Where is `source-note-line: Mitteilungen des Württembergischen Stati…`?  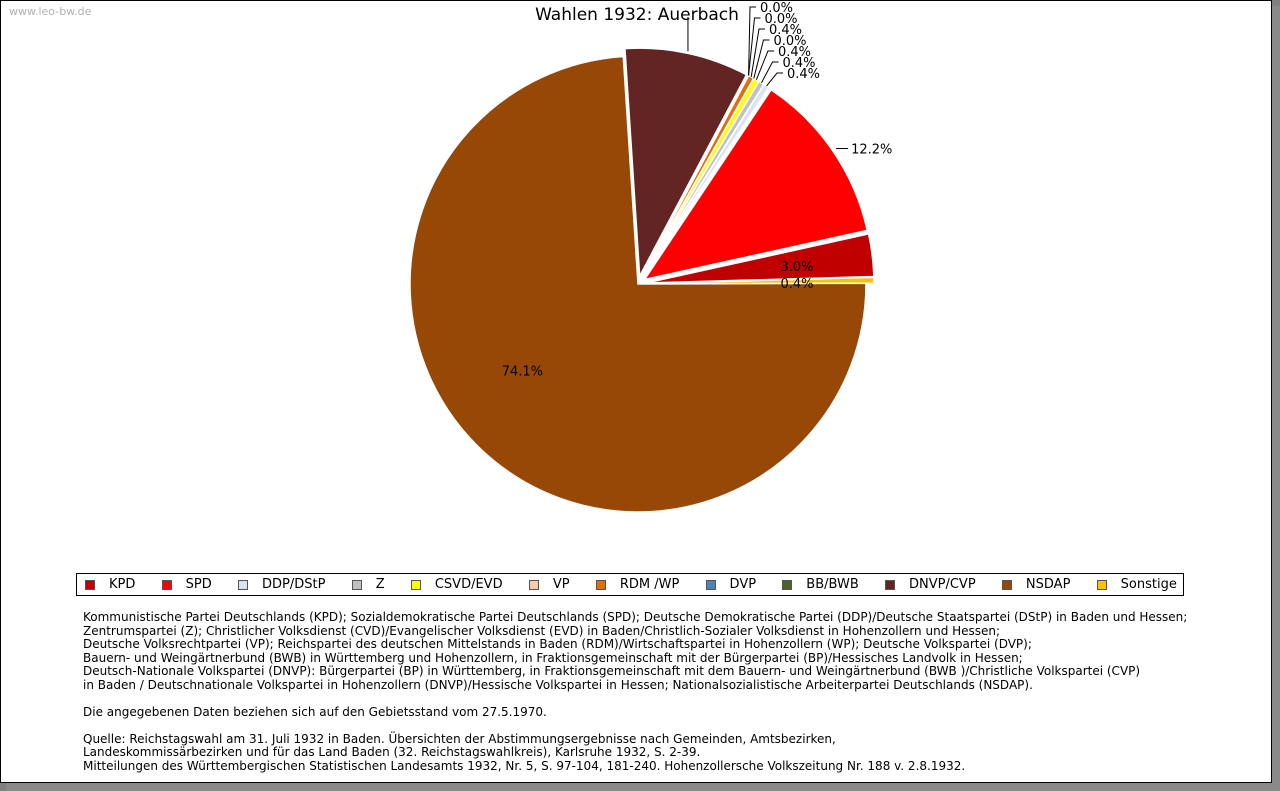 source-note-line: Mitteilungen des Württembergischen Stati… is located at coordinates (524, 765).